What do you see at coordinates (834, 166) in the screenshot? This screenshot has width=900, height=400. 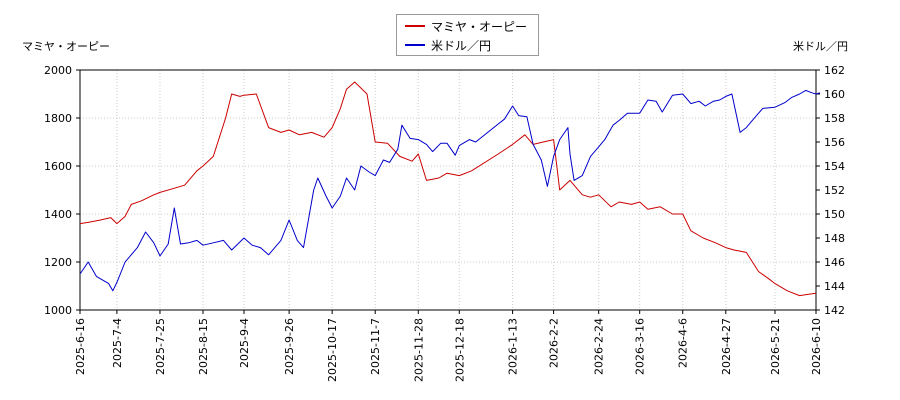 I see `right-tick-label: 154` at bounding box center [834, 166].